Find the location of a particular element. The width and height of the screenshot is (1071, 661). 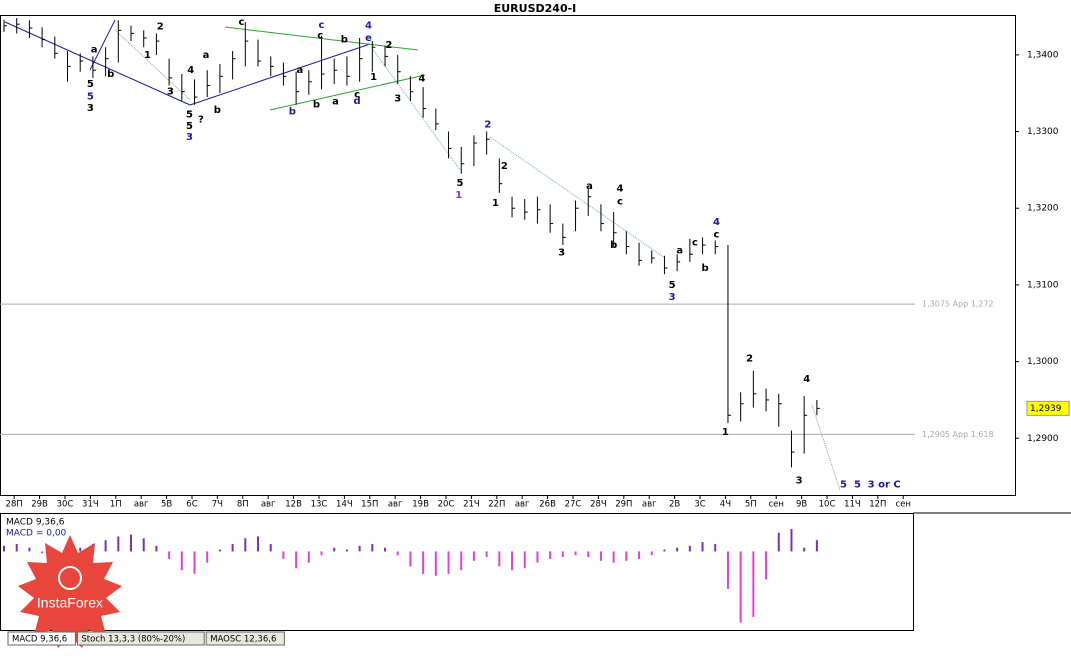

wave-label: 3 or C is located at coordinates (884, 484).